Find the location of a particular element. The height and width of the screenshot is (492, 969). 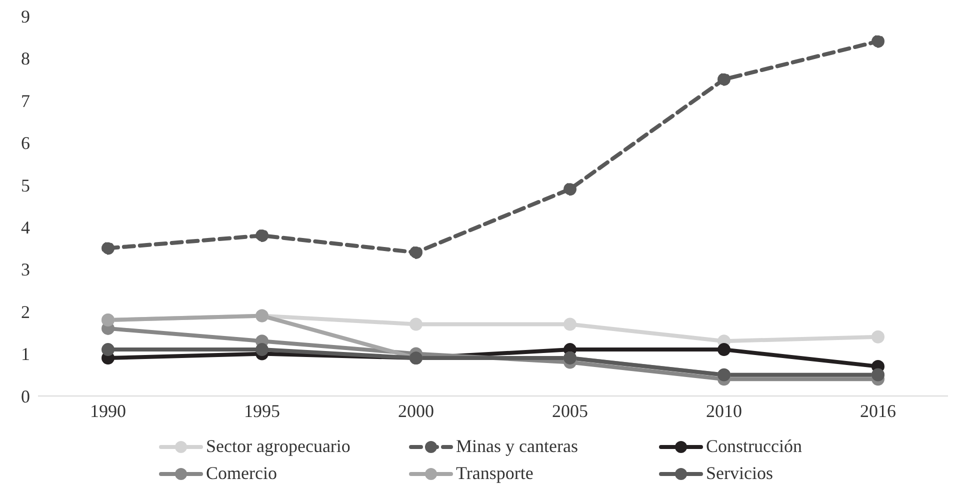

x-tick-label: 2005 is located at coordinates (570, 410).